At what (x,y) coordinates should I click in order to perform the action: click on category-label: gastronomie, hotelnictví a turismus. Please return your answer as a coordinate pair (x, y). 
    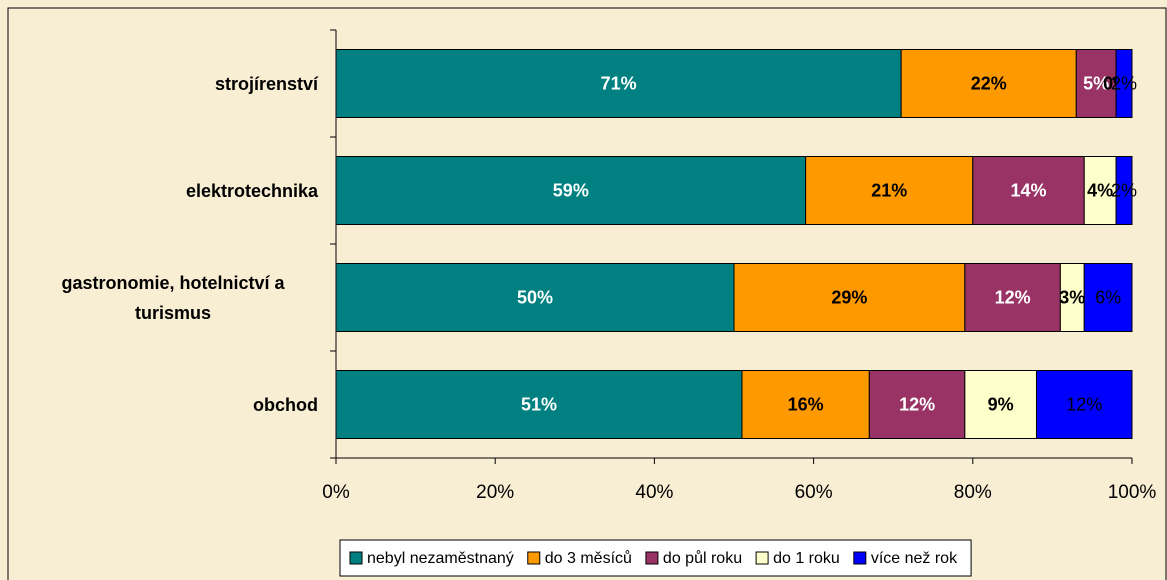
    Looking at the image, I should click on (168, 298).